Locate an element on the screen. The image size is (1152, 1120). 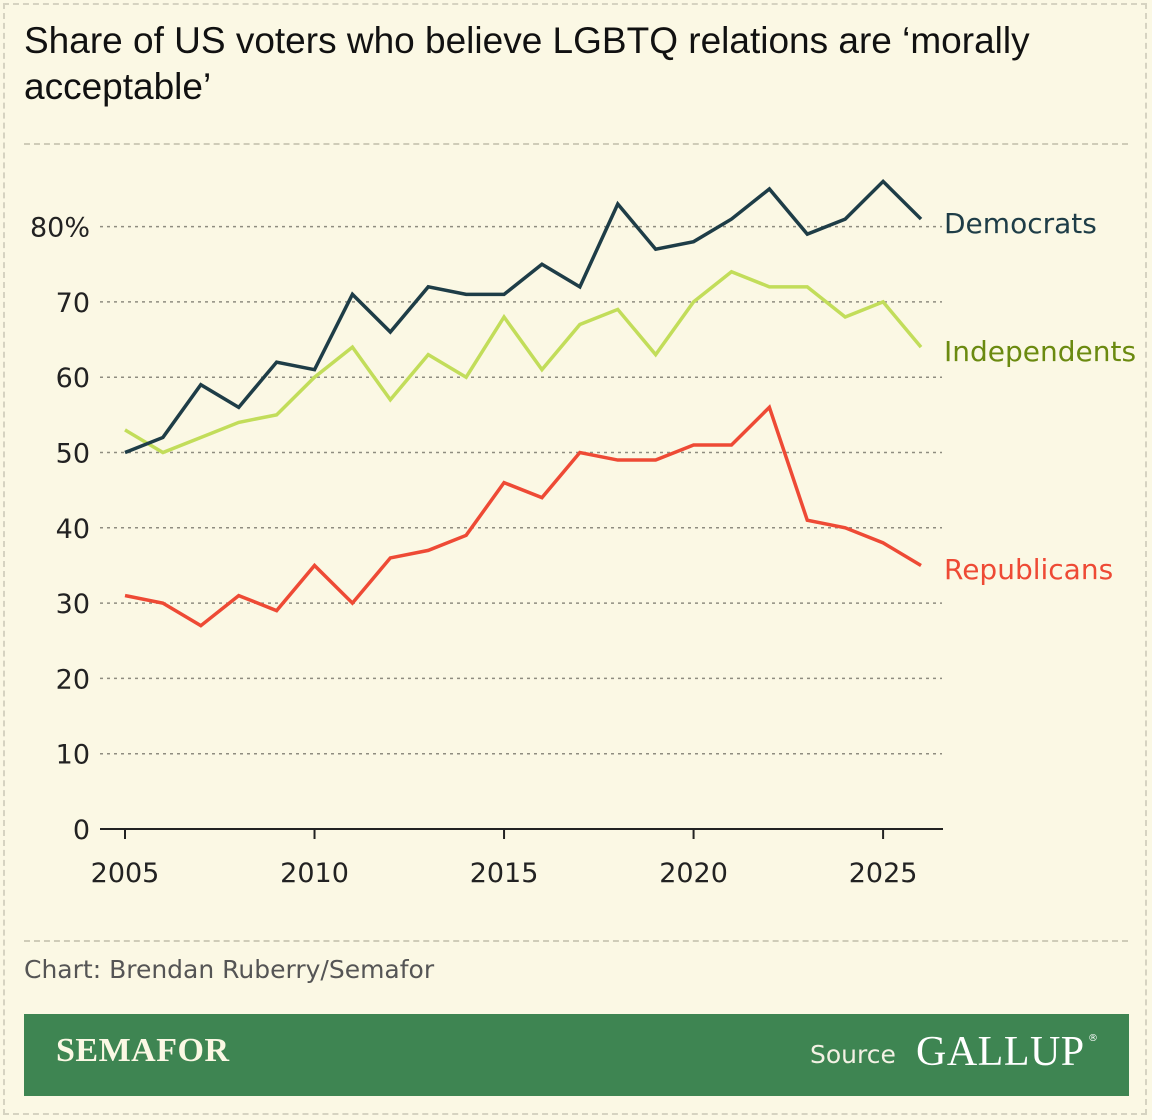
x-tick-label: 2020 is located at coordinates (693, 873).